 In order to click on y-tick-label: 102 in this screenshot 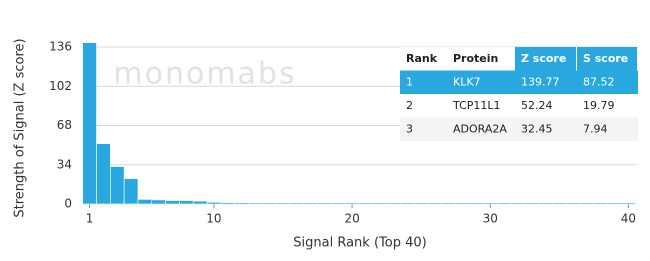, I will do `click(60, 86)`.